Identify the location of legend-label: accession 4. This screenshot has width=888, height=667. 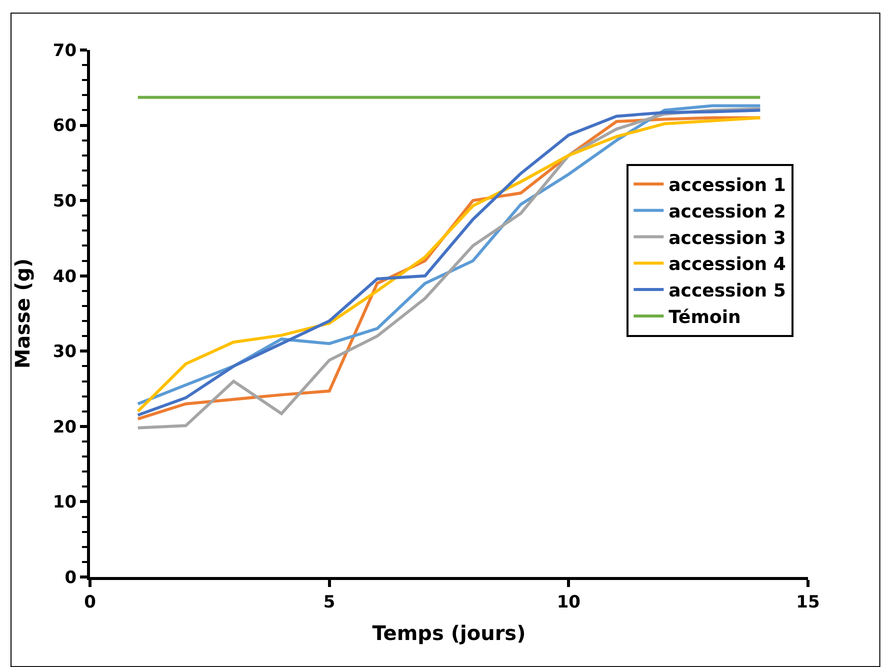
(727, 265).